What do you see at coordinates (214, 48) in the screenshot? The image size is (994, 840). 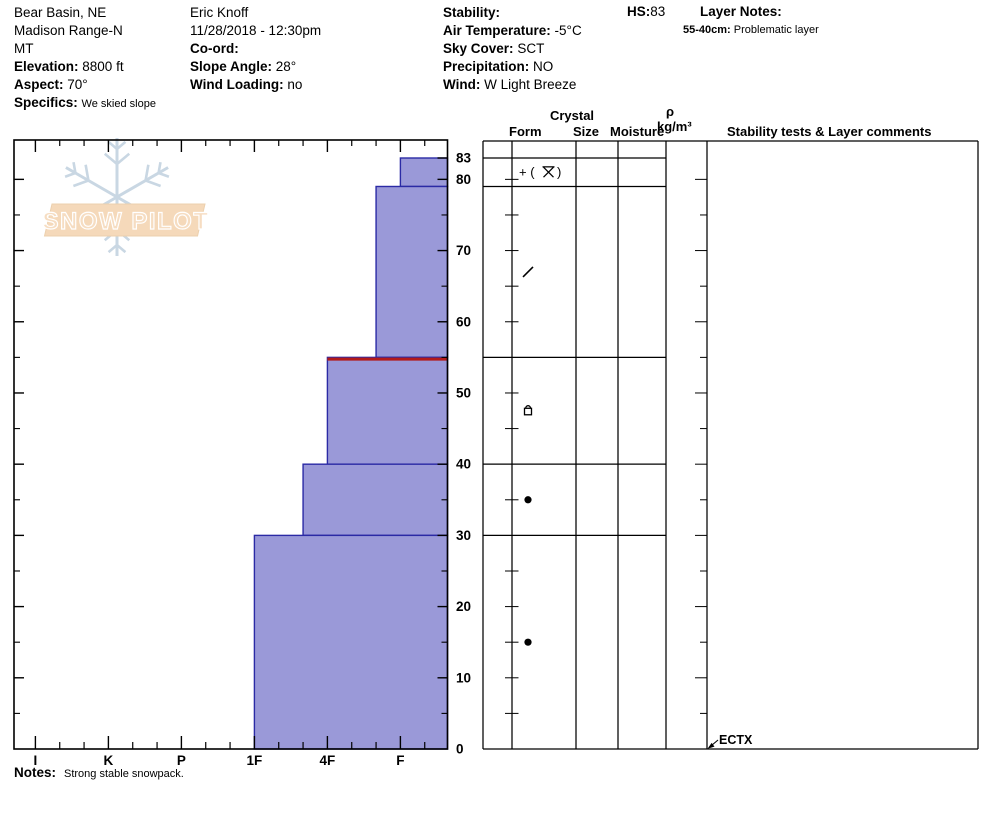 I see `coord-label: Co-ord:` at bounding box center [214, 48].